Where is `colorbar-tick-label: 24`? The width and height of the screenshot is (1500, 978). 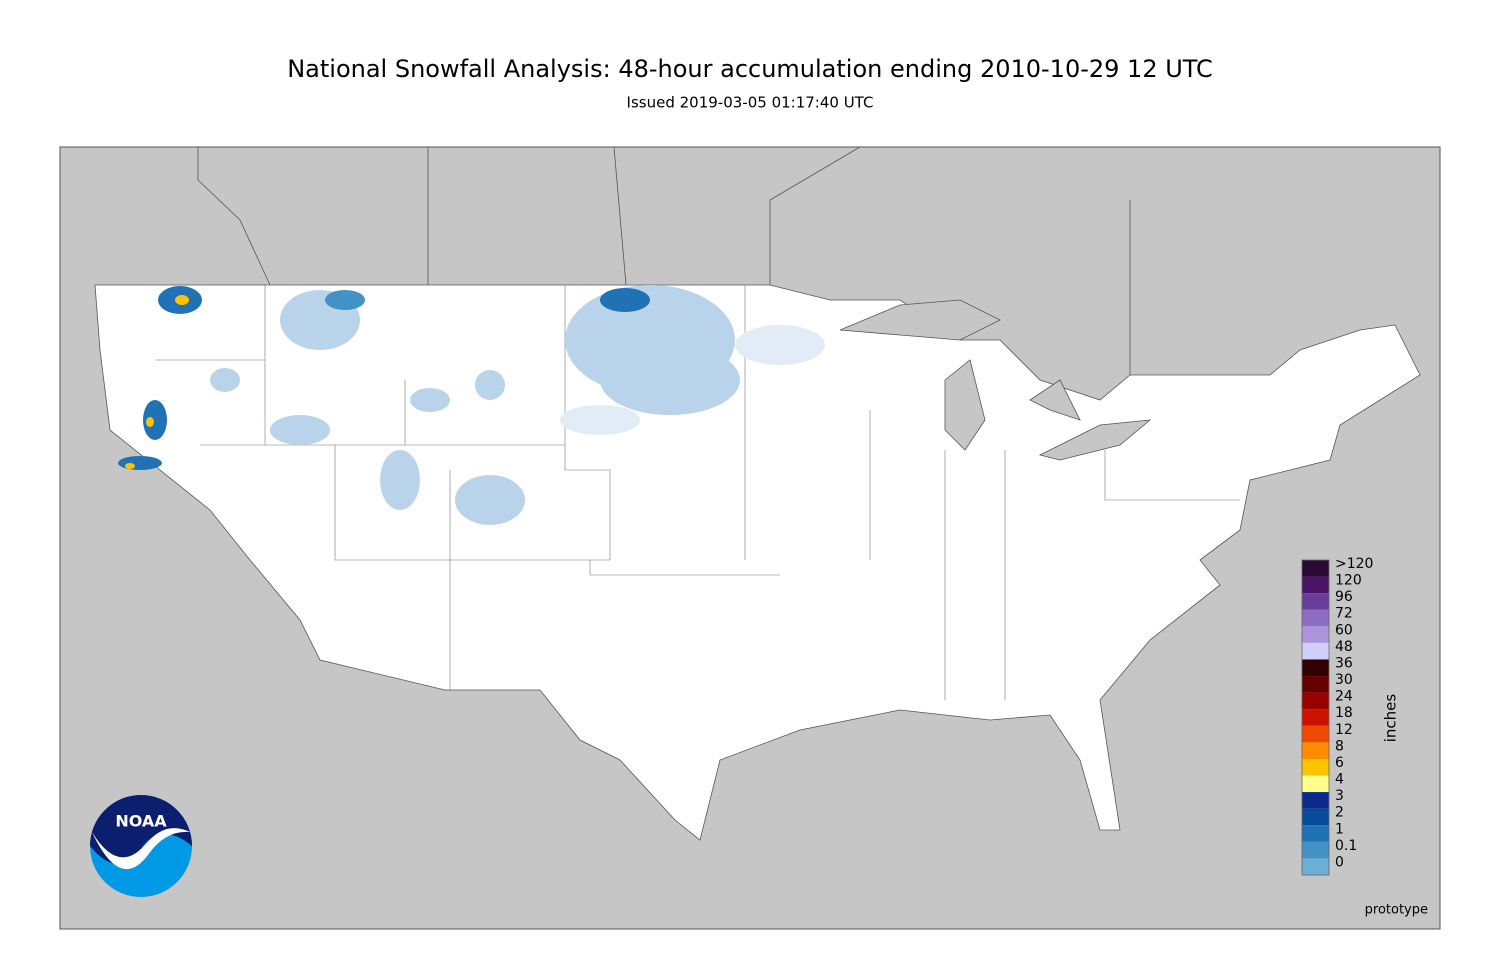 colorbar-tick-label: 24 is located at coordinates (1344, 697).